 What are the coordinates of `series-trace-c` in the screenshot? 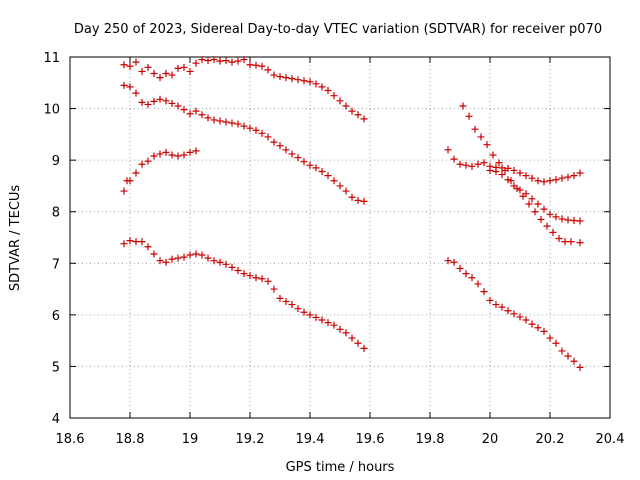 It's located at (160, 171).